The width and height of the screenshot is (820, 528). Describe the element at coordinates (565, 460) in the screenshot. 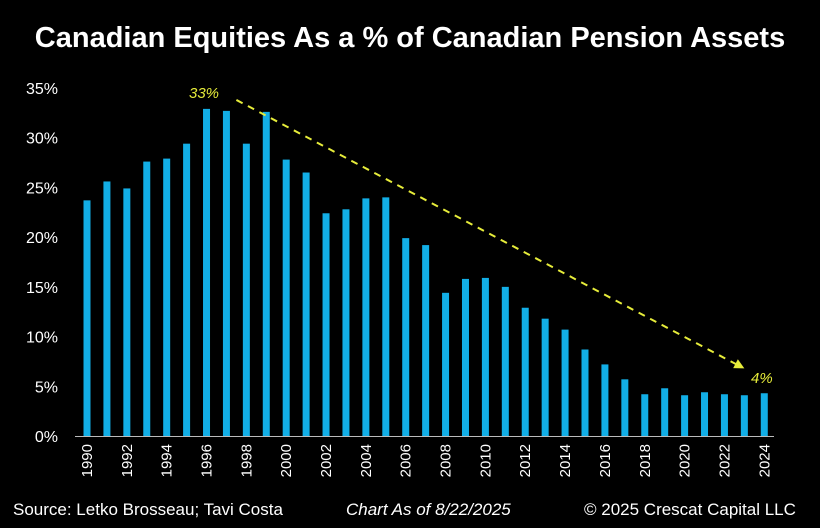

I see `x-tick-label: 2014` at that location.